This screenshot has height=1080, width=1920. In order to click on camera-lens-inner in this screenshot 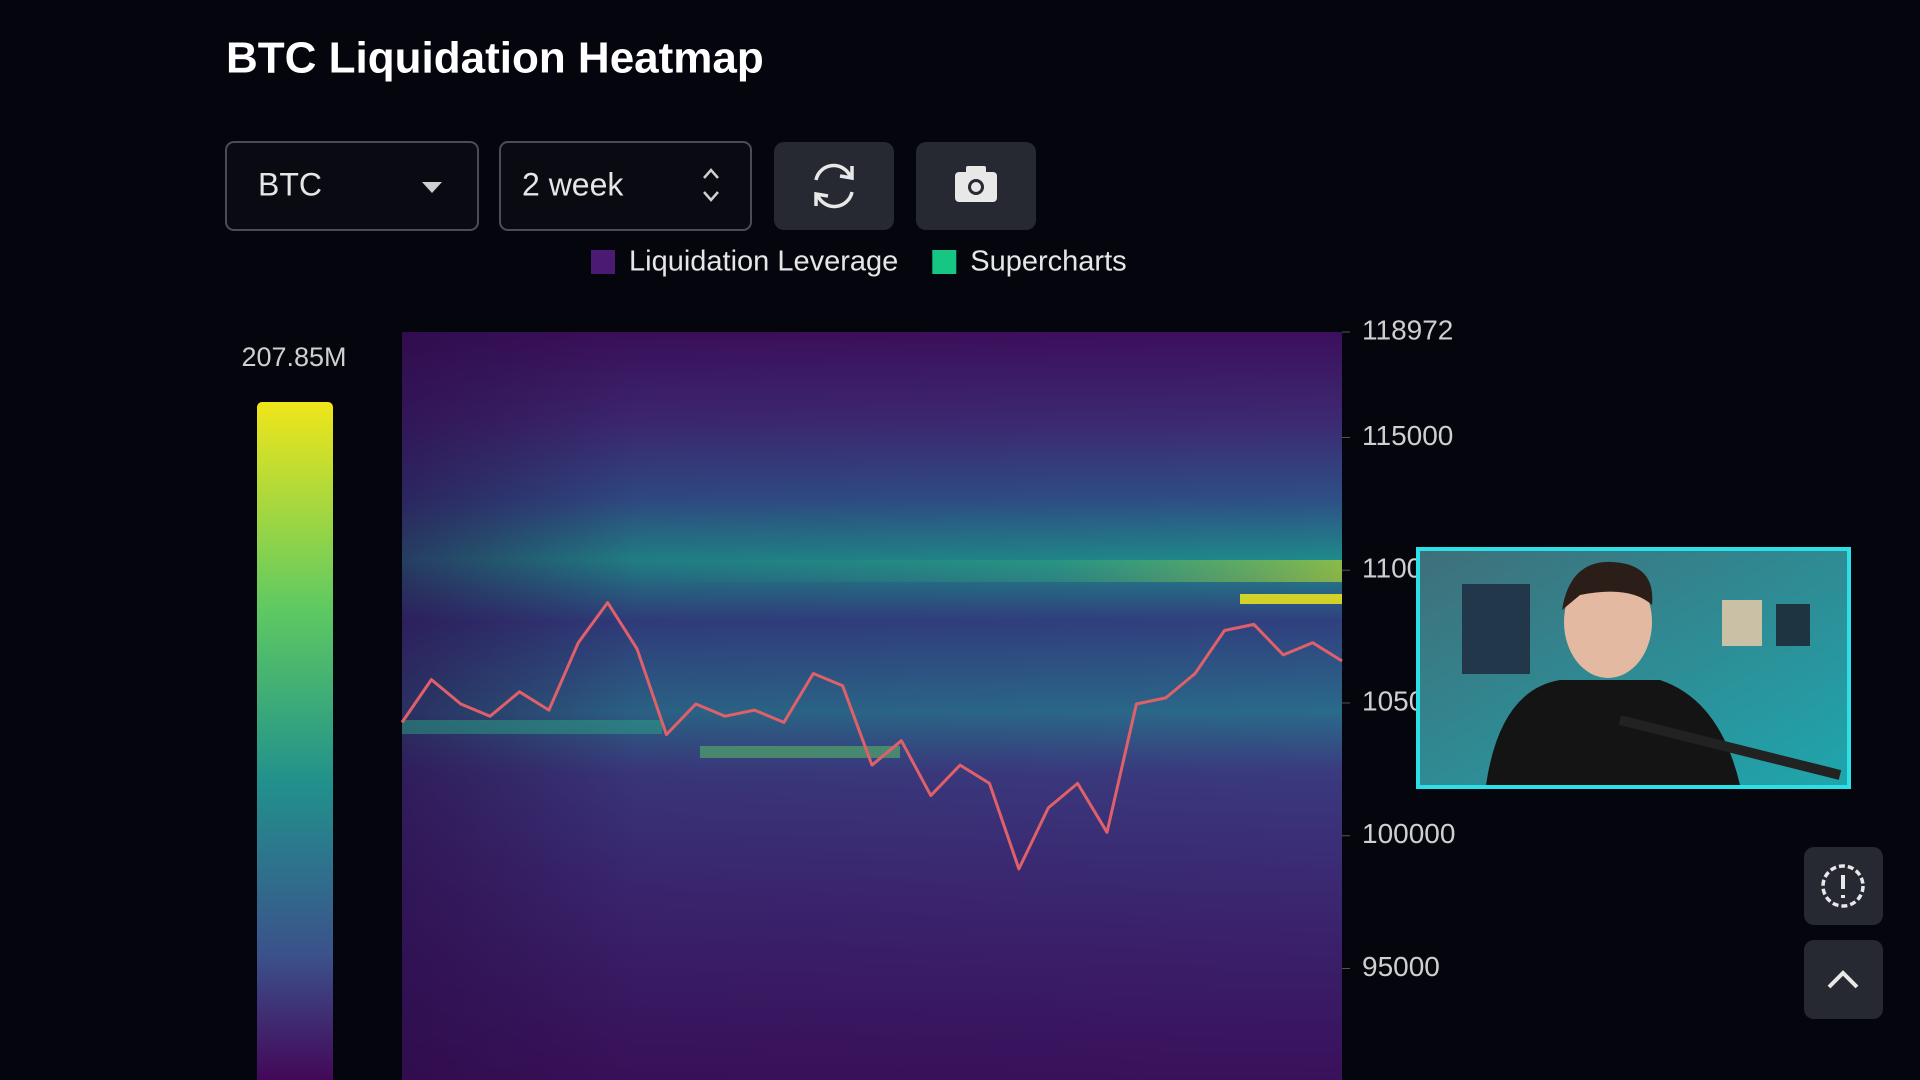, I will do `click(976, 187)`.